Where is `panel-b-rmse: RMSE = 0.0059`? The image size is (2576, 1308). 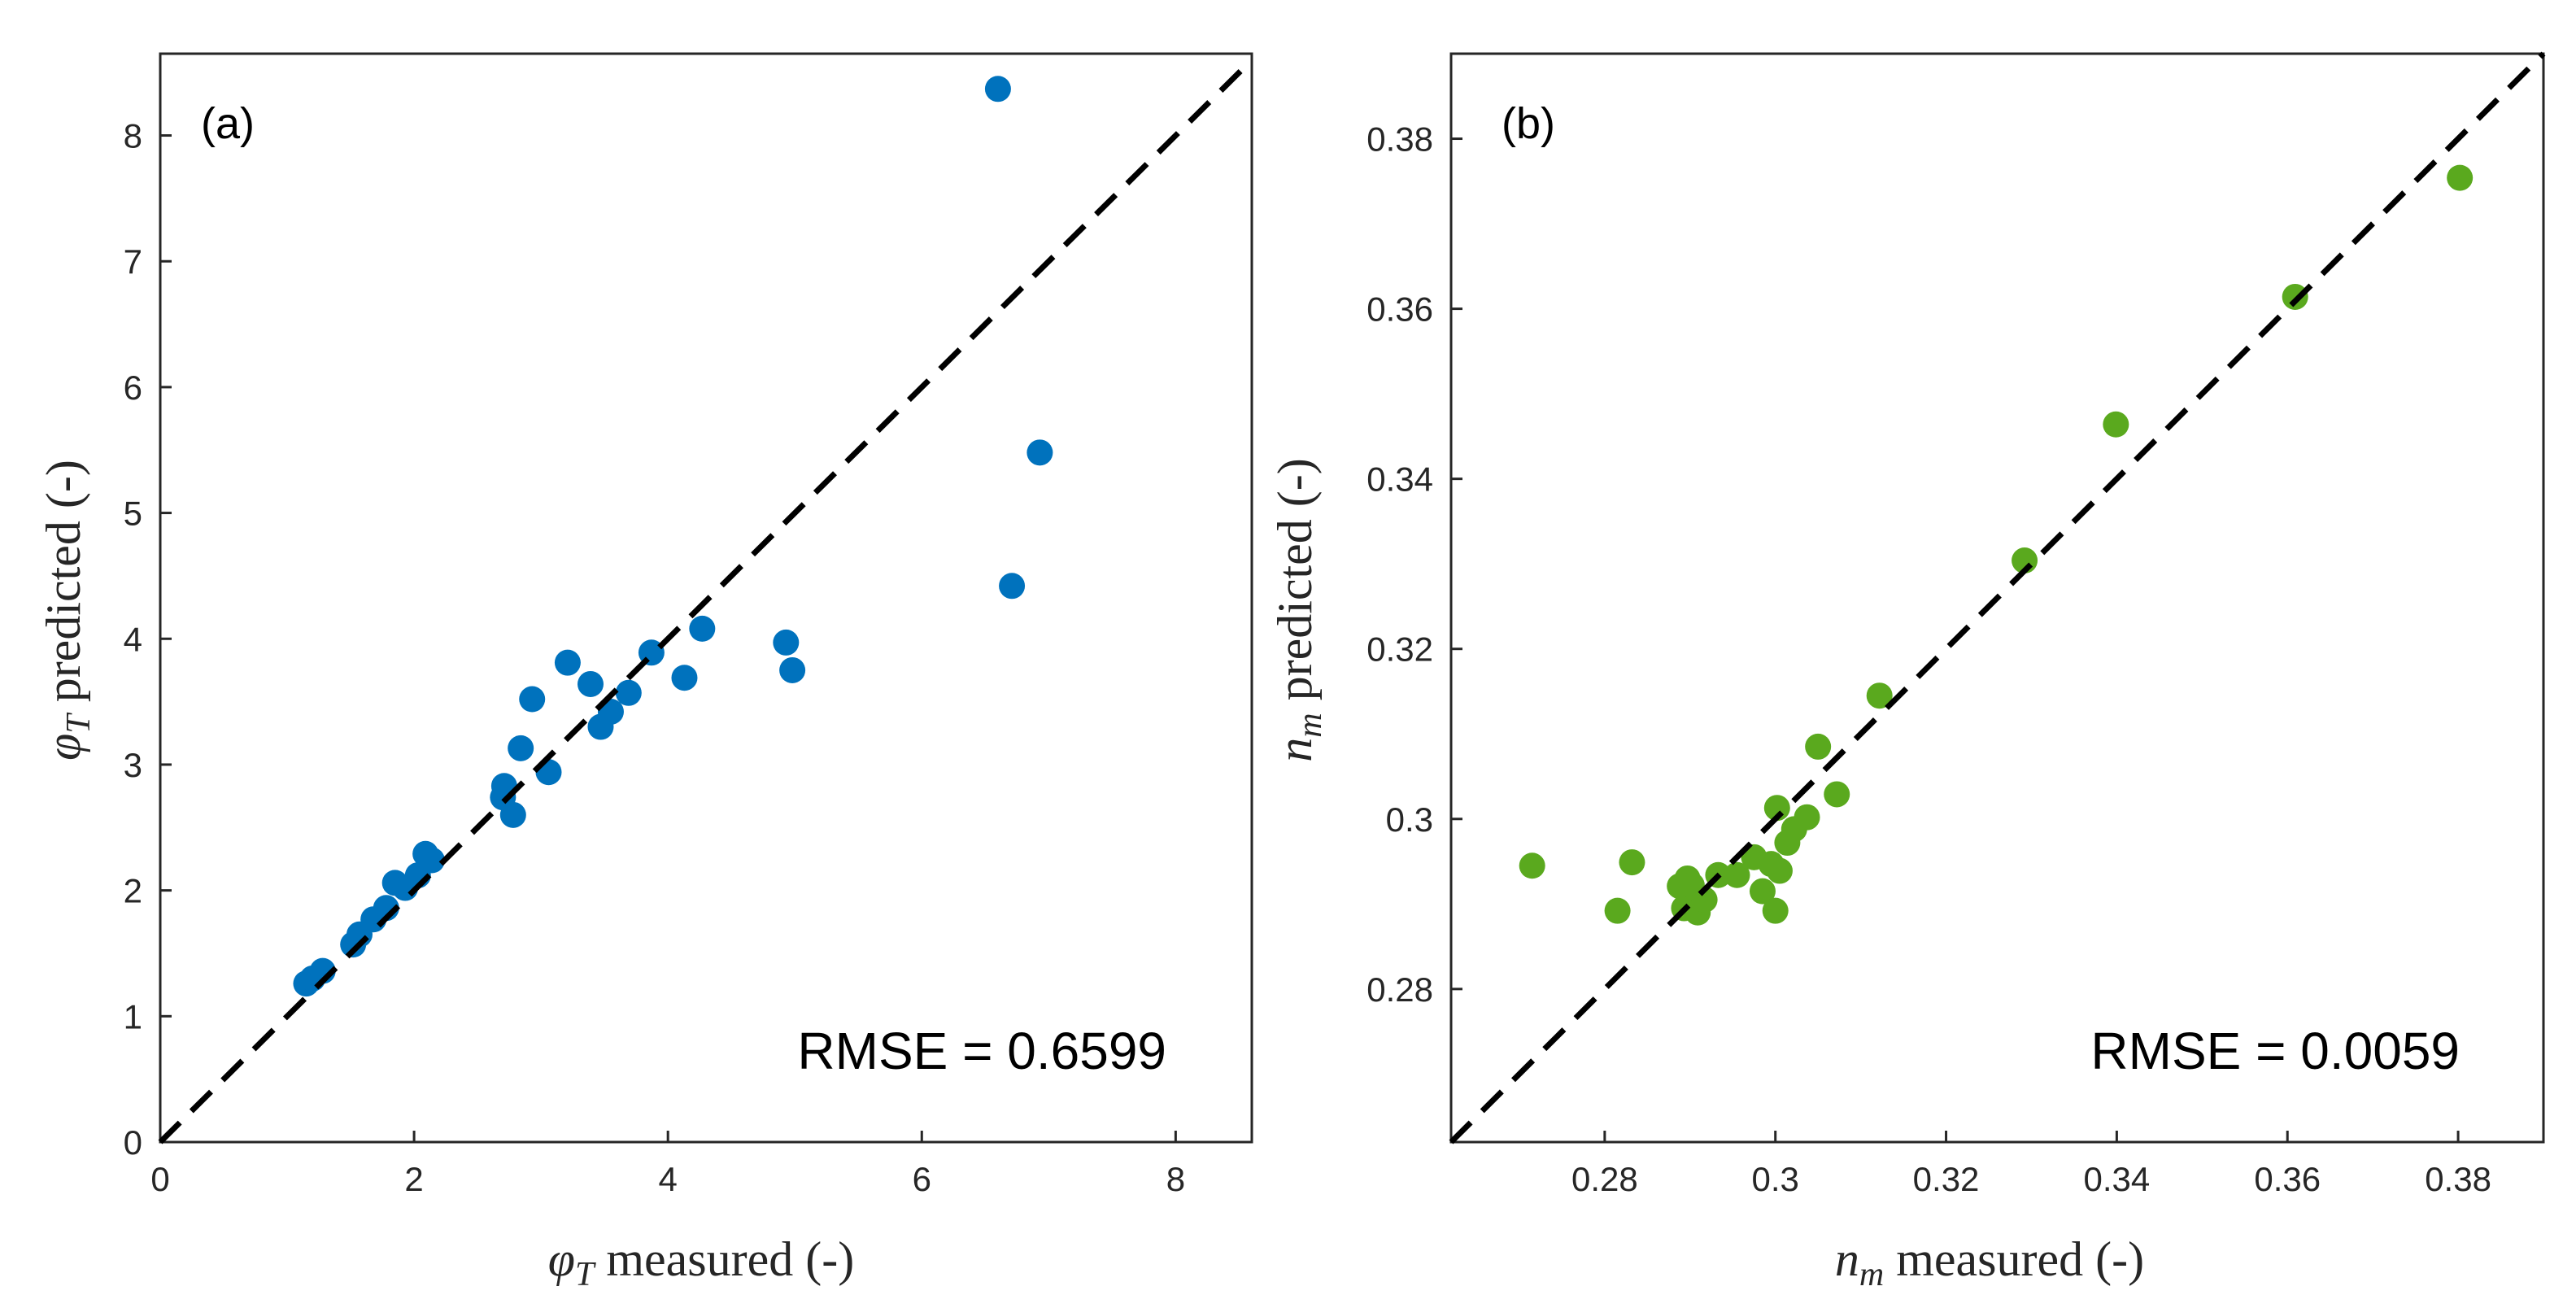
panel-b-rmse: RMSE = 0.0059 is located at coordinates (2275, 1051).